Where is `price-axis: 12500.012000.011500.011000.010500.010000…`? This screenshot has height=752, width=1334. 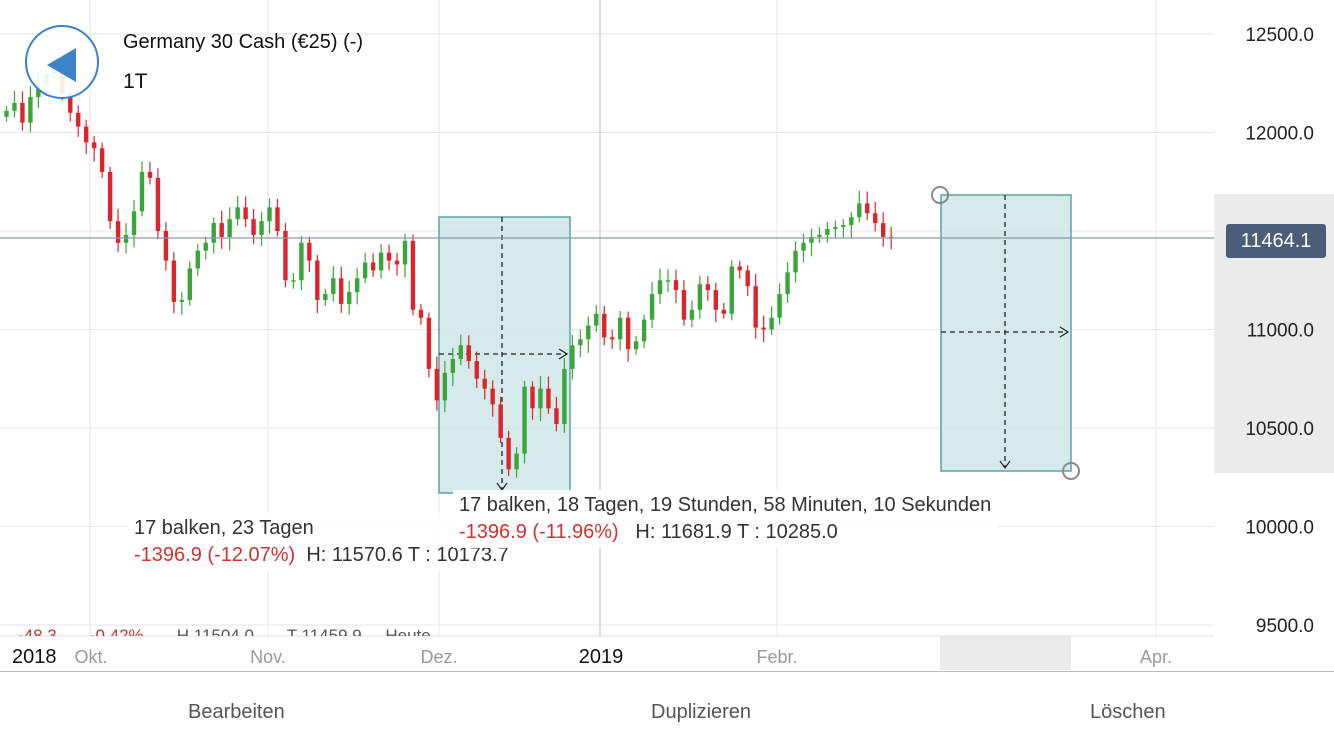
price-axis: 12500.012000.011500.011000.010500.010000… is located at coordinates (1279, 331).